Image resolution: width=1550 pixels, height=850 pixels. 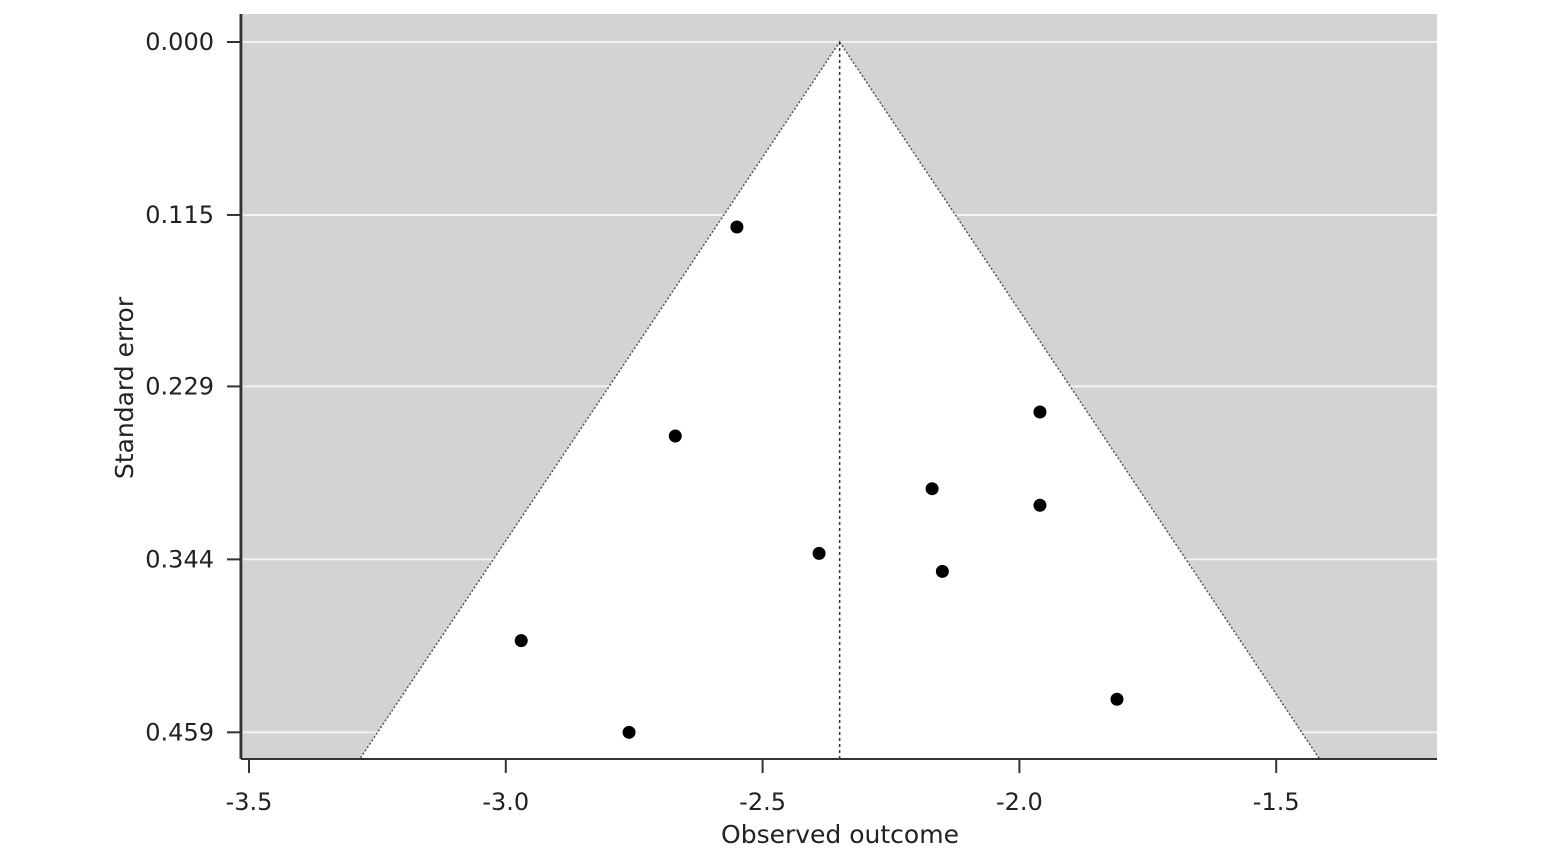 I want to click on x-tick-label-4: -1.5, so click(x=1276, y=802).